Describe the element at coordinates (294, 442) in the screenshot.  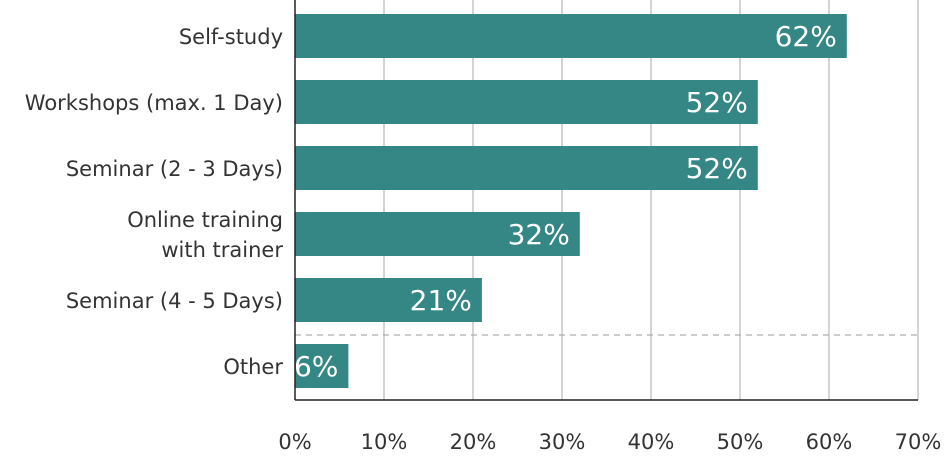
I see `x-tick-label: 0%` at that location.